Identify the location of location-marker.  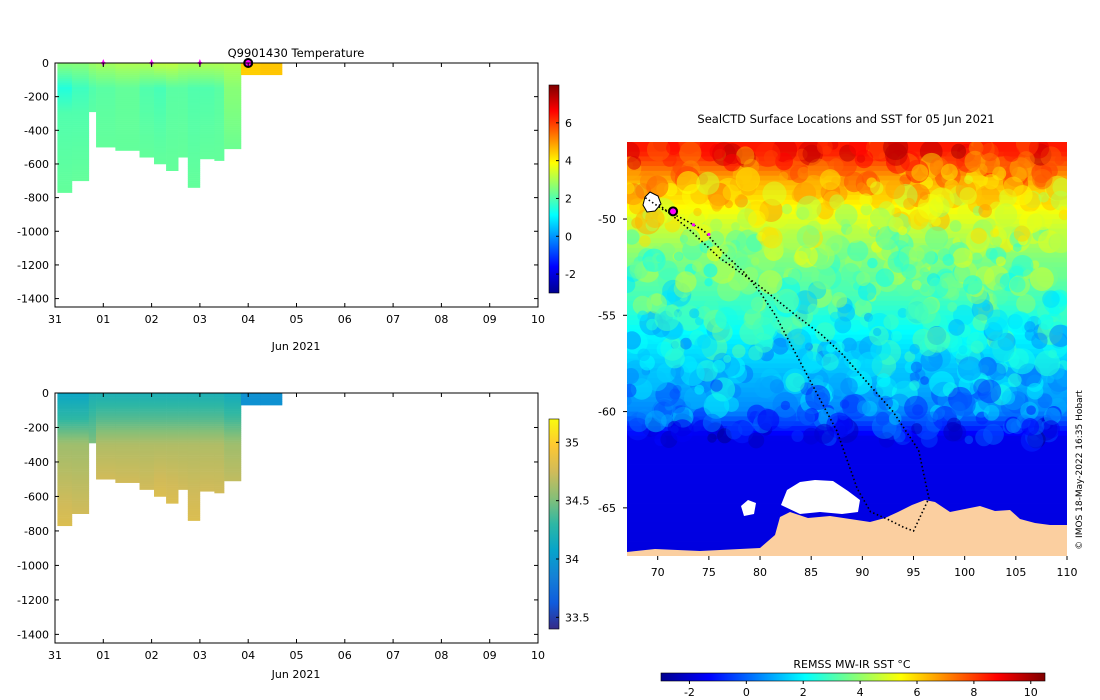
(709, 234).